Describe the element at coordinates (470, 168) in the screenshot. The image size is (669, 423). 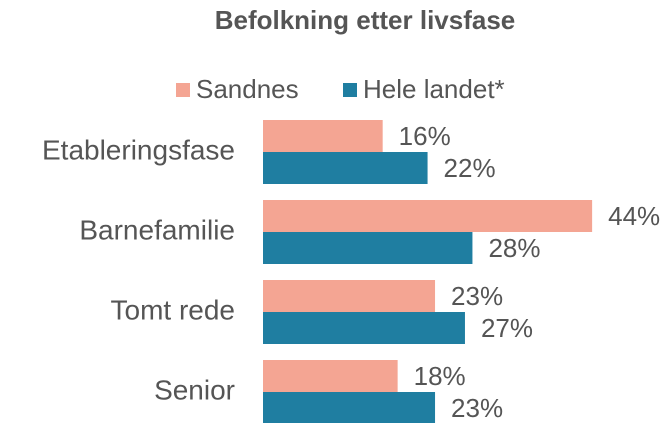
I see `value-label: 22%` at that location.